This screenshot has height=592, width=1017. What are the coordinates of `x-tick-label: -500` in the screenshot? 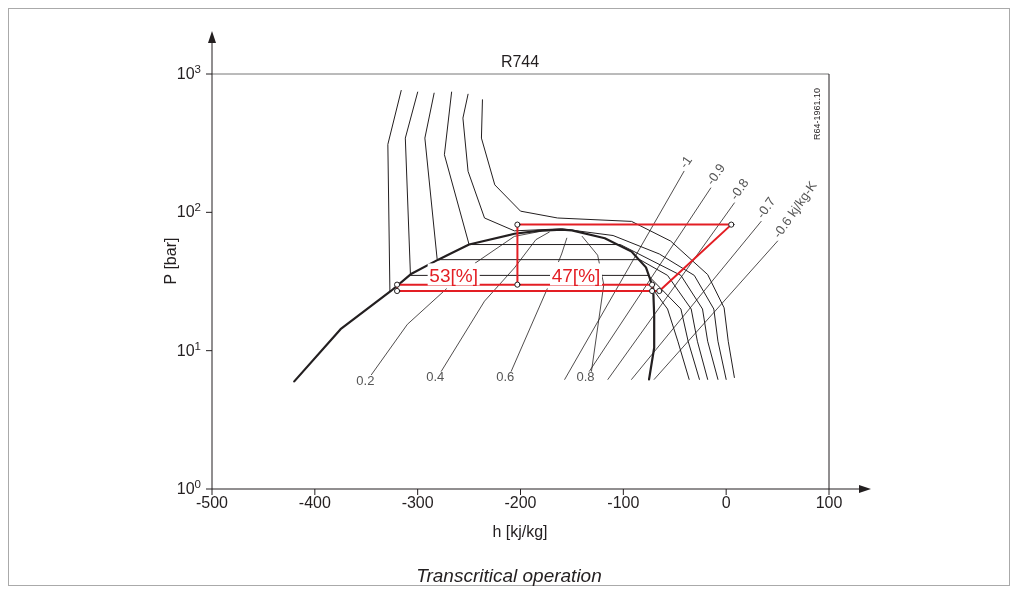 It's located at (212, 503).